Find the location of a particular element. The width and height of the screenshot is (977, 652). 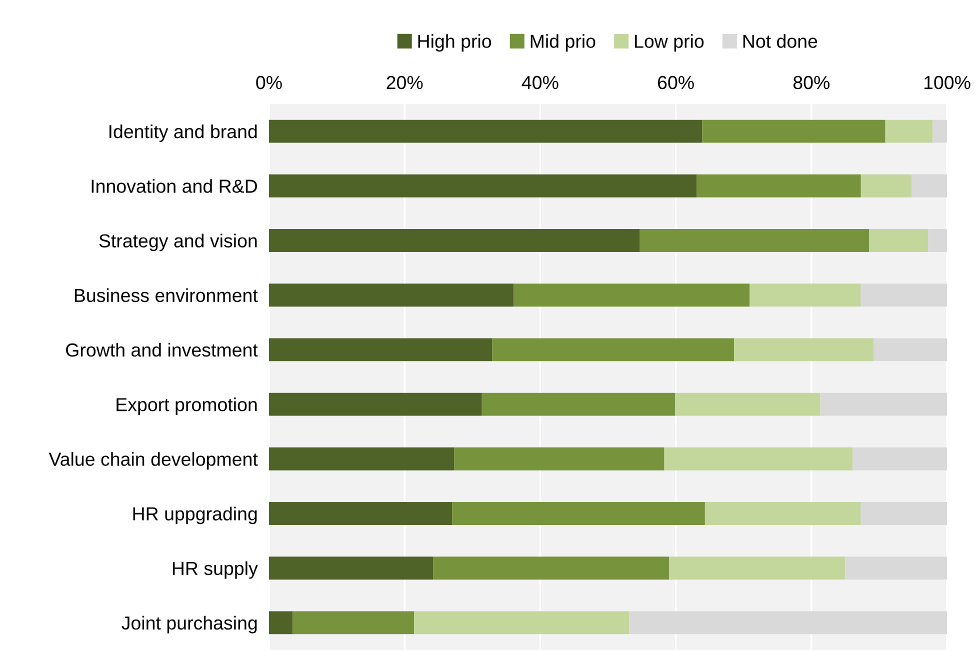

y-tick-label: Joint purchasing is located at coordinates (189, 625).